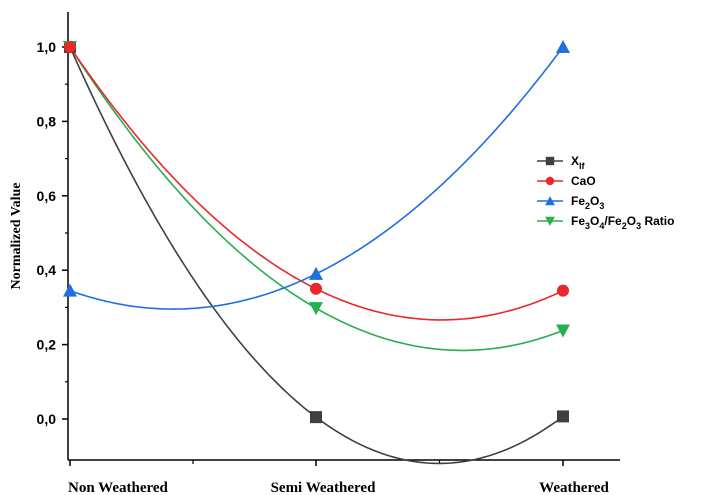  Describe the element at coordinates (324, 487) in the screenshot. I see `x-category-label: Semi Weathered` at that location.